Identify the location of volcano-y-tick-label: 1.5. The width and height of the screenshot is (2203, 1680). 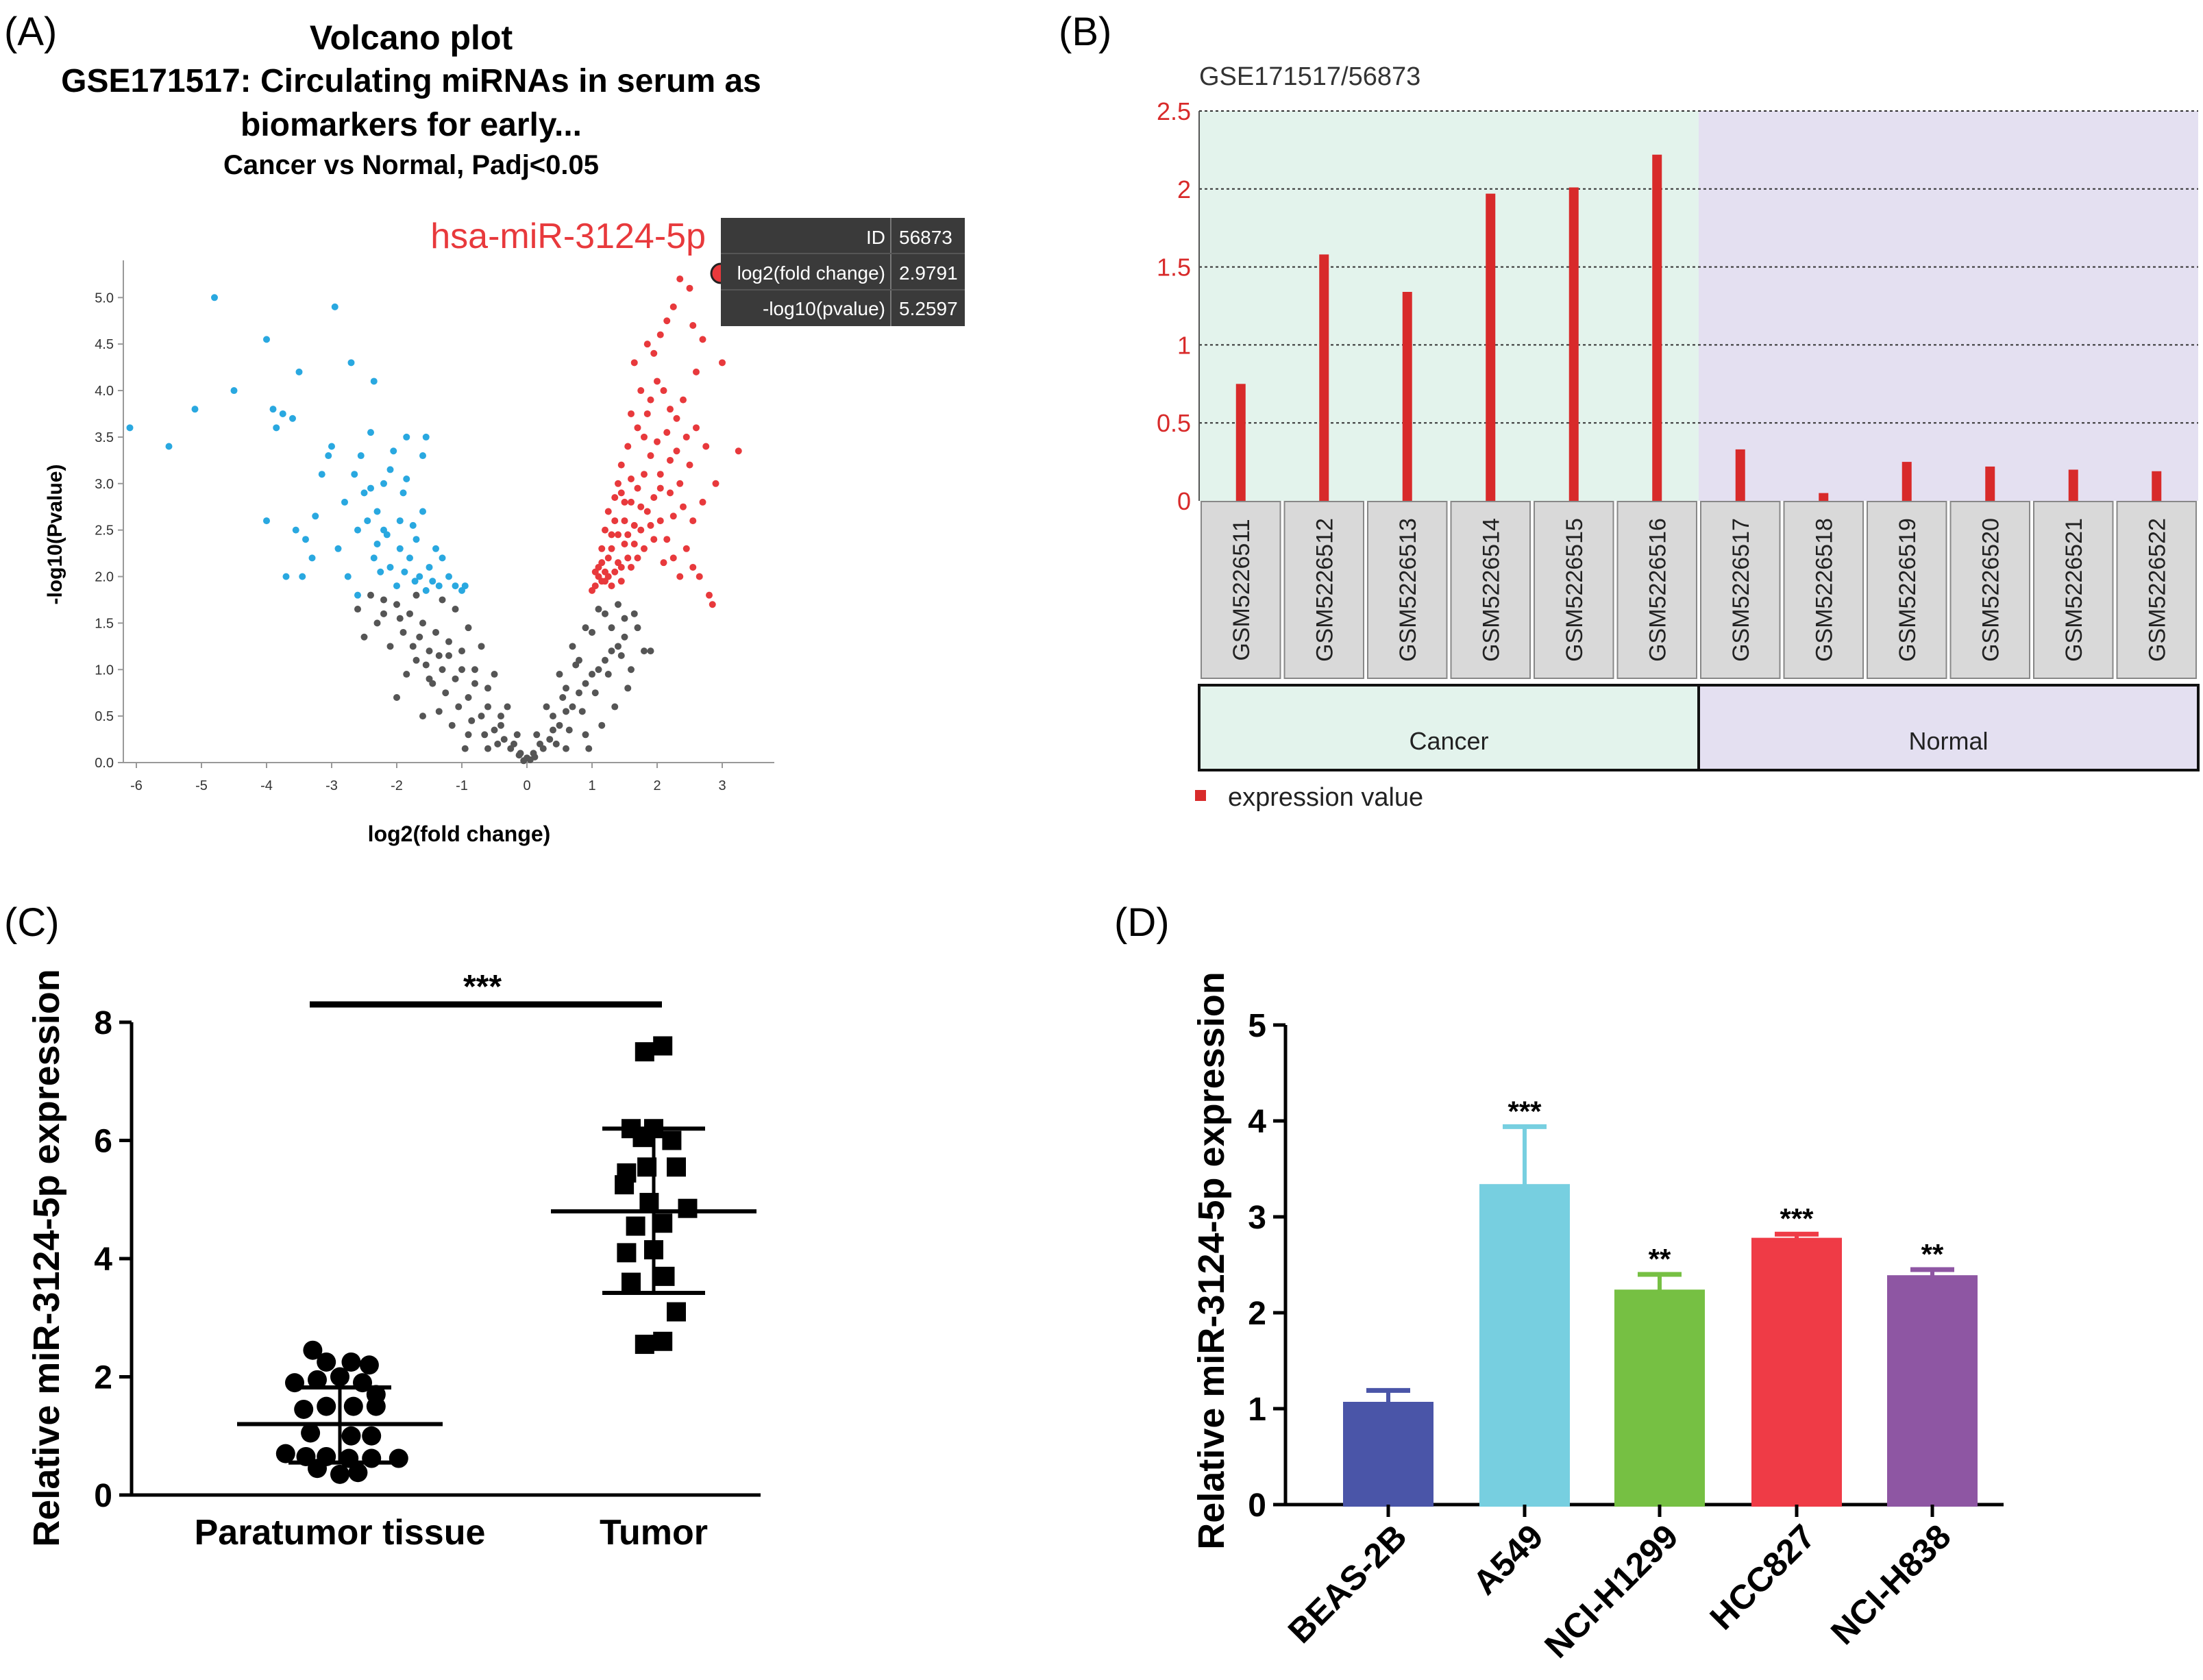
(104, 623).